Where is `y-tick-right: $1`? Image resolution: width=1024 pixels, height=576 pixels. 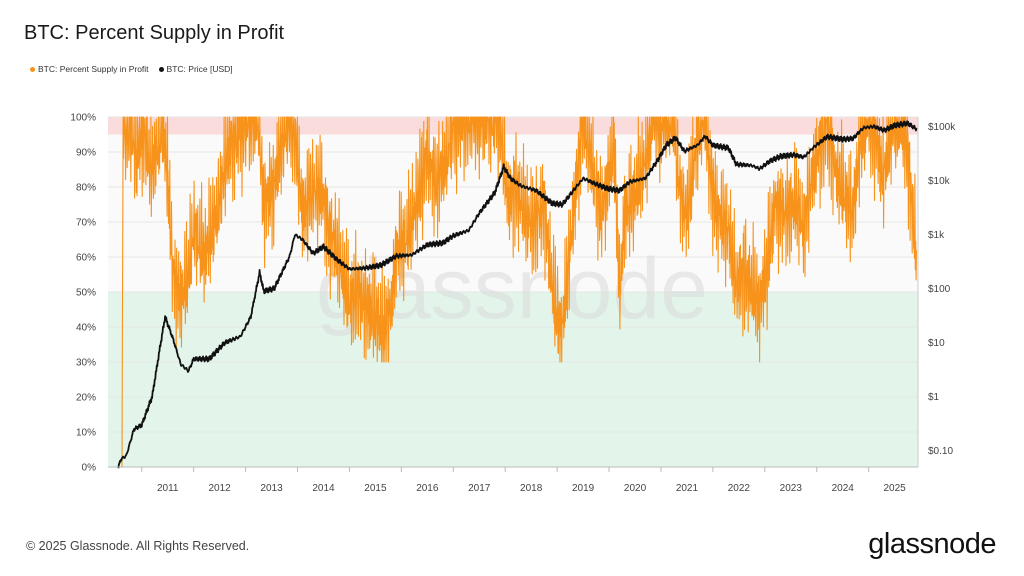
y-tick-right: $1 is located at coordinates (934, 397).